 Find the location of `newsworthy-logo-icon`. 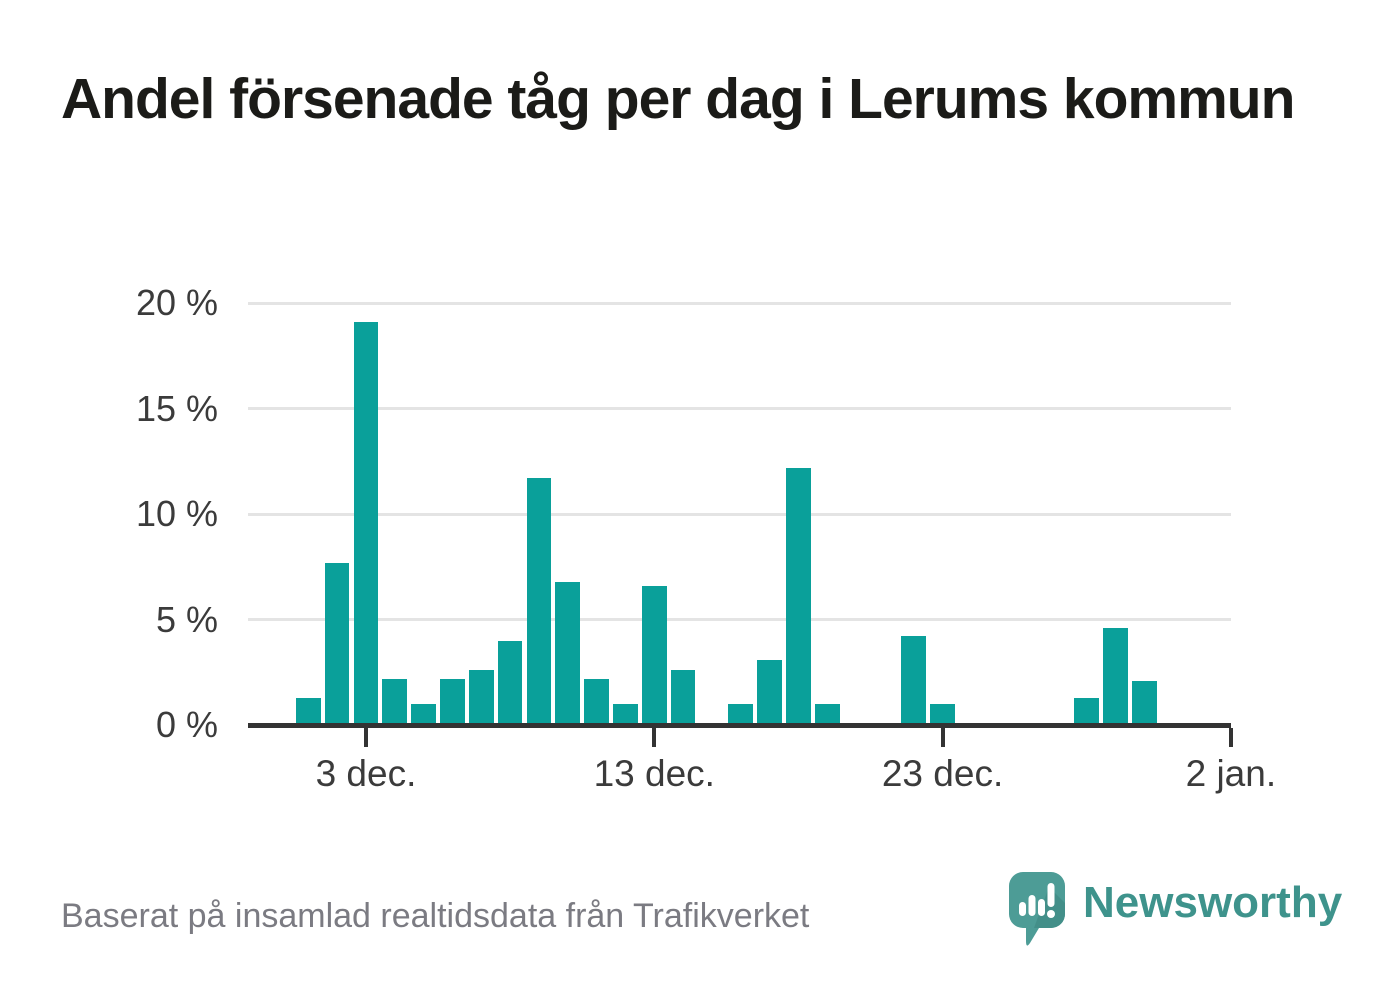

newsworthy-logo-icon is located at coordinates (1037, 909).